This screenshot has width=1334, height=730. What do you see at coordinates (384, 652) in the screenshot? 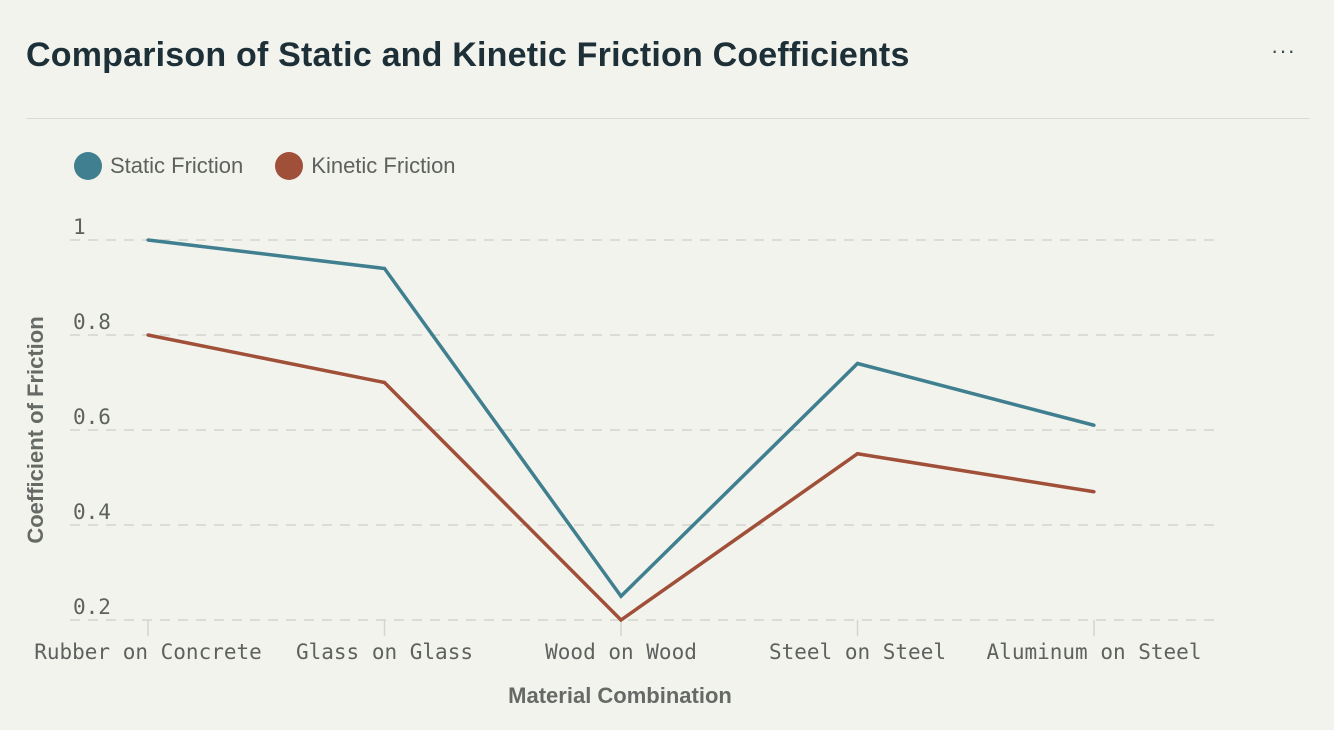
I see `x-tick-label: Glass on Glass` at bounding box center [384, 652].